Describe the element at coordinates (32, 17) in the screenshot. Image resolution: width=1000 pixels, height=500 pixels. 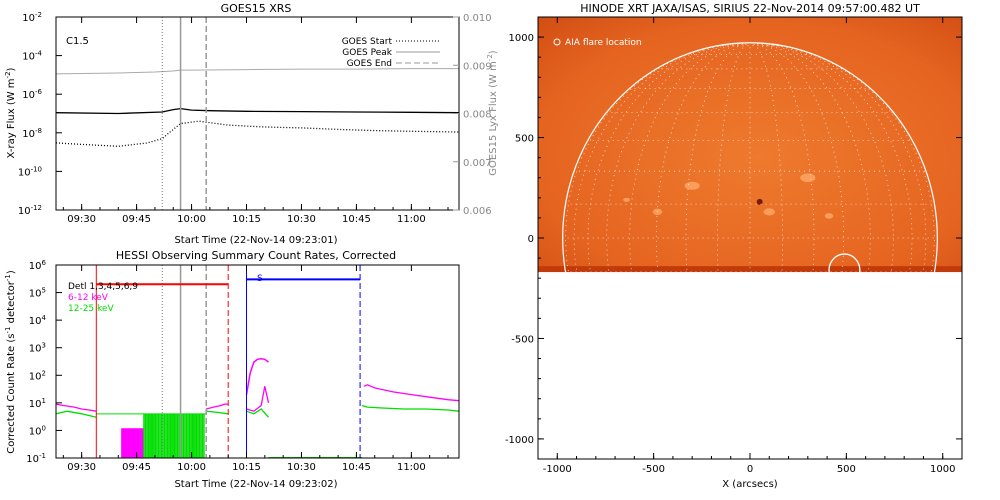
I see `goes-ytick-label: 10⁻²` at that location.